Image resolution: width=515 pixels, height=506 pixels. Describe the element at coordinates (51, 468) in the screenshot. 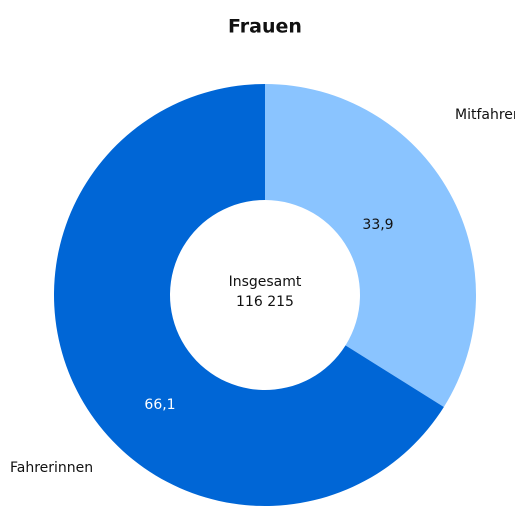

I see `category-label: Fahrerinnen` at that location.